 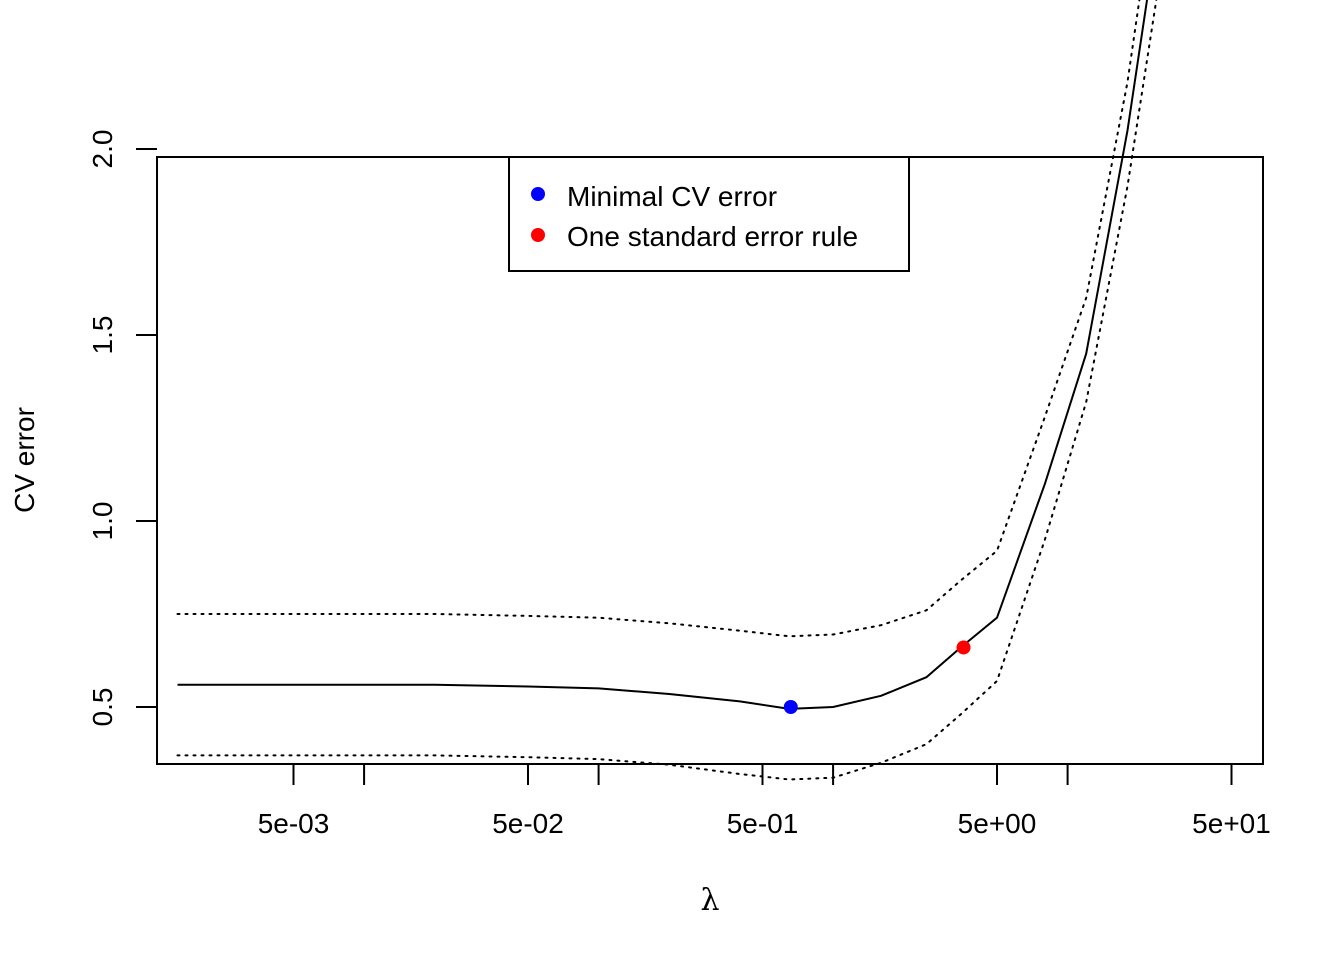 What do you see at coordinates (997, 823) in the screenshot?
I see `x-tick-label: 5e+00` at bounding box center [997, 823].